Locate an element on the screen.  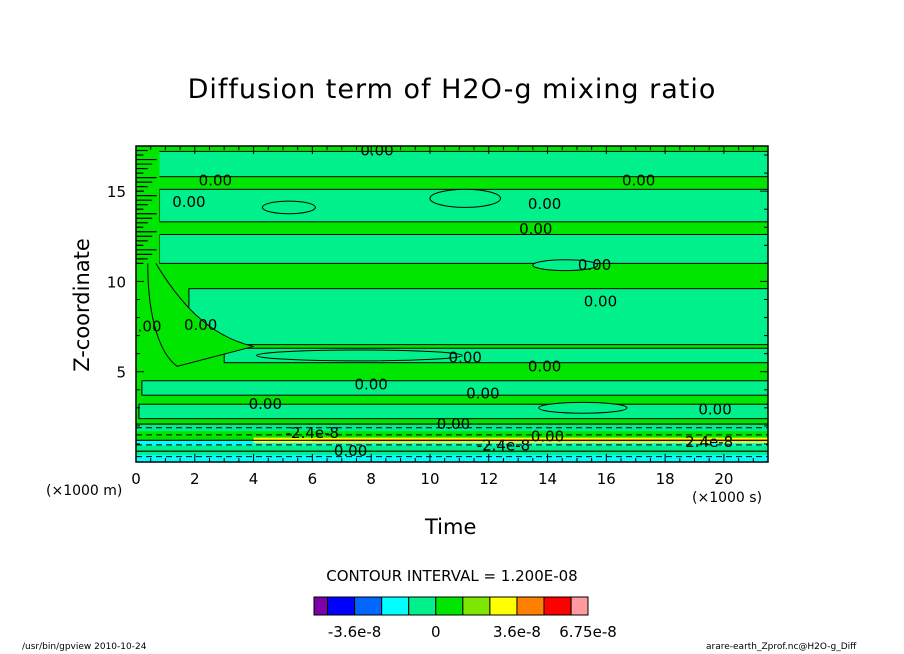
x-tick-label: 10 is located at coordinates (429, 479).